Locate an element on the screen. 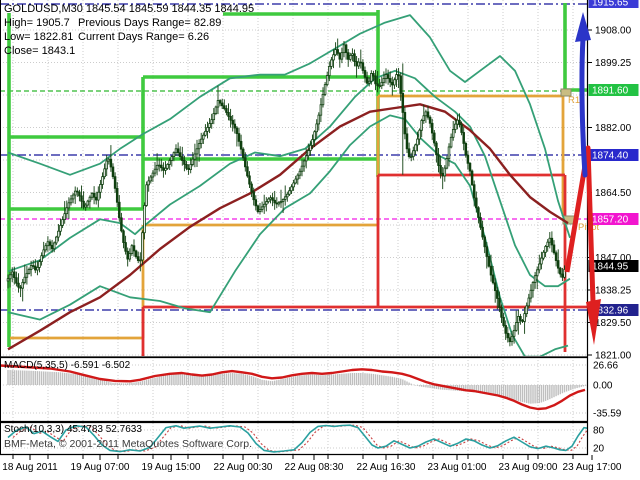  macd-panel is located at coordinates (294, 389).